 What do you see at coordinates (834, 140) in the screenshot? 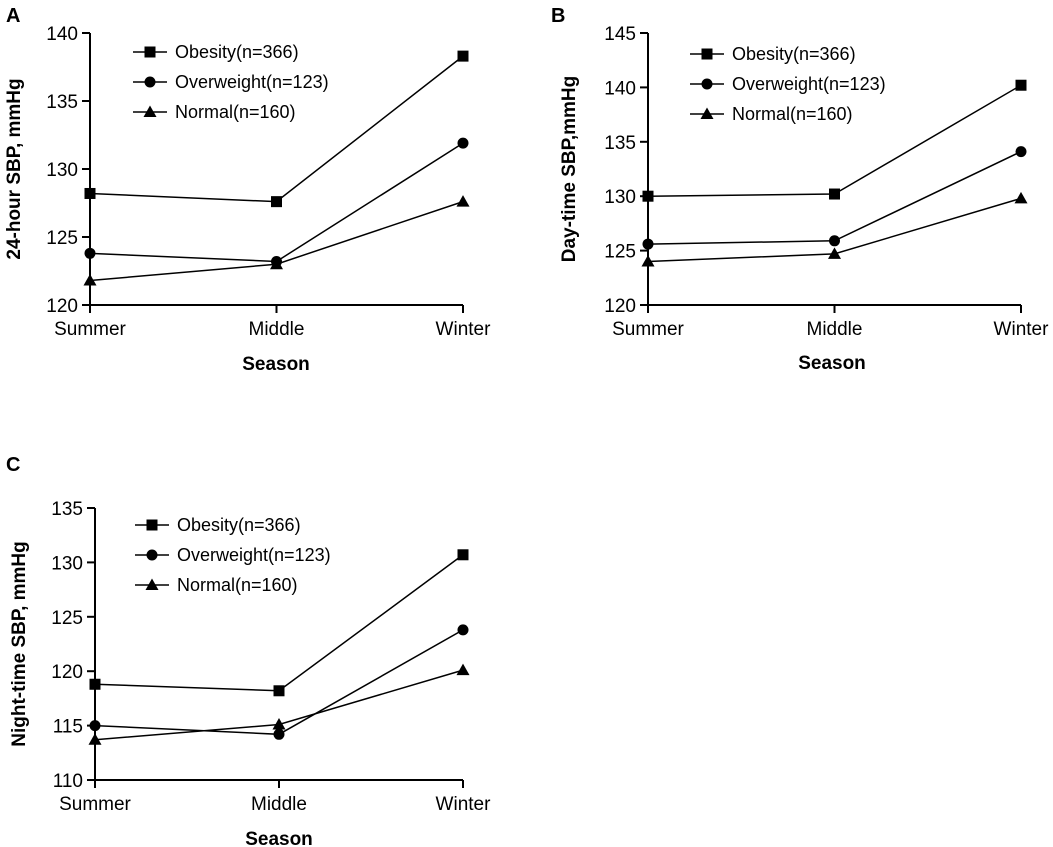
I see `series-line-obesity` at bounding box center [834, 140].